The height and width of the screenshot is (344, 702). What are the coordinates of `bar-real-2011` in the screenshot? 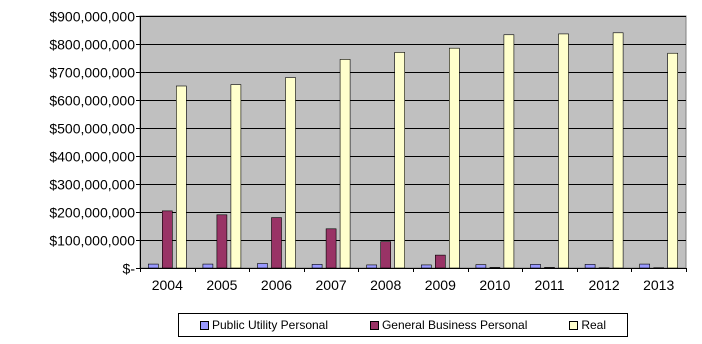 It's located at (563, 151).